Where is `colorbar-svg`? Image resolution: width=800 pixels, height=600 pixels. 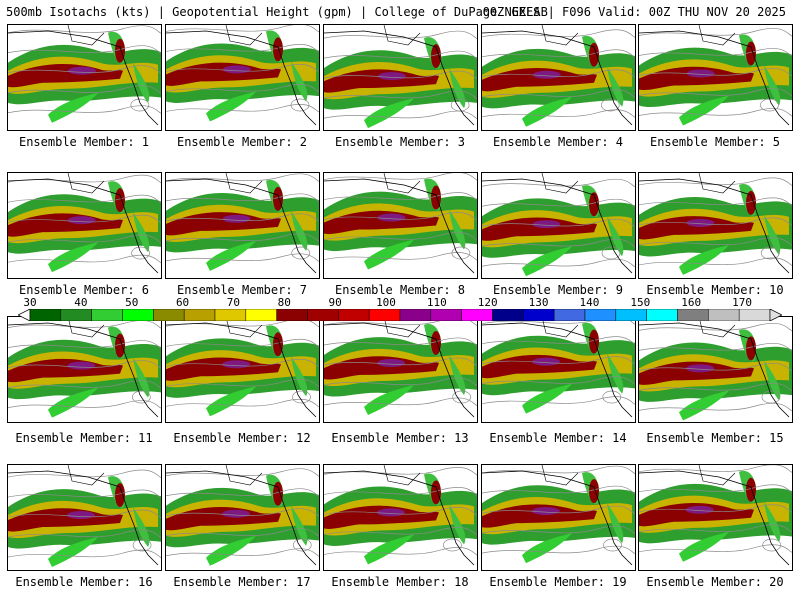
colorbar-svg is located at coordinates (400, 315).